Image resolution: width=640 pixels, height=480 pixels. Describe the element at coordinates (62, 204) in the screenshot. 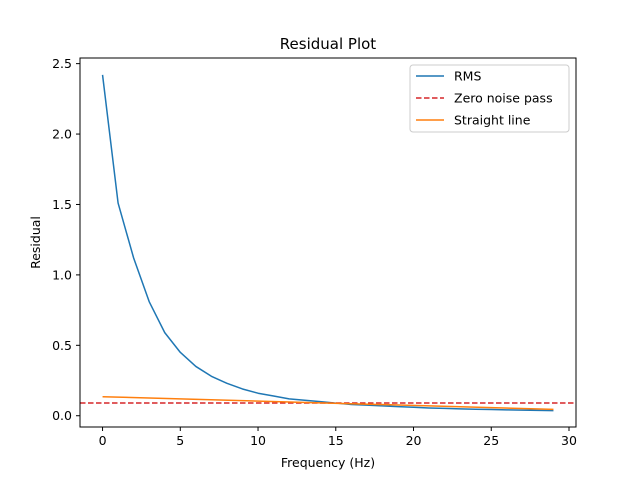

I see `y-tick-label: 1.5` at that location.